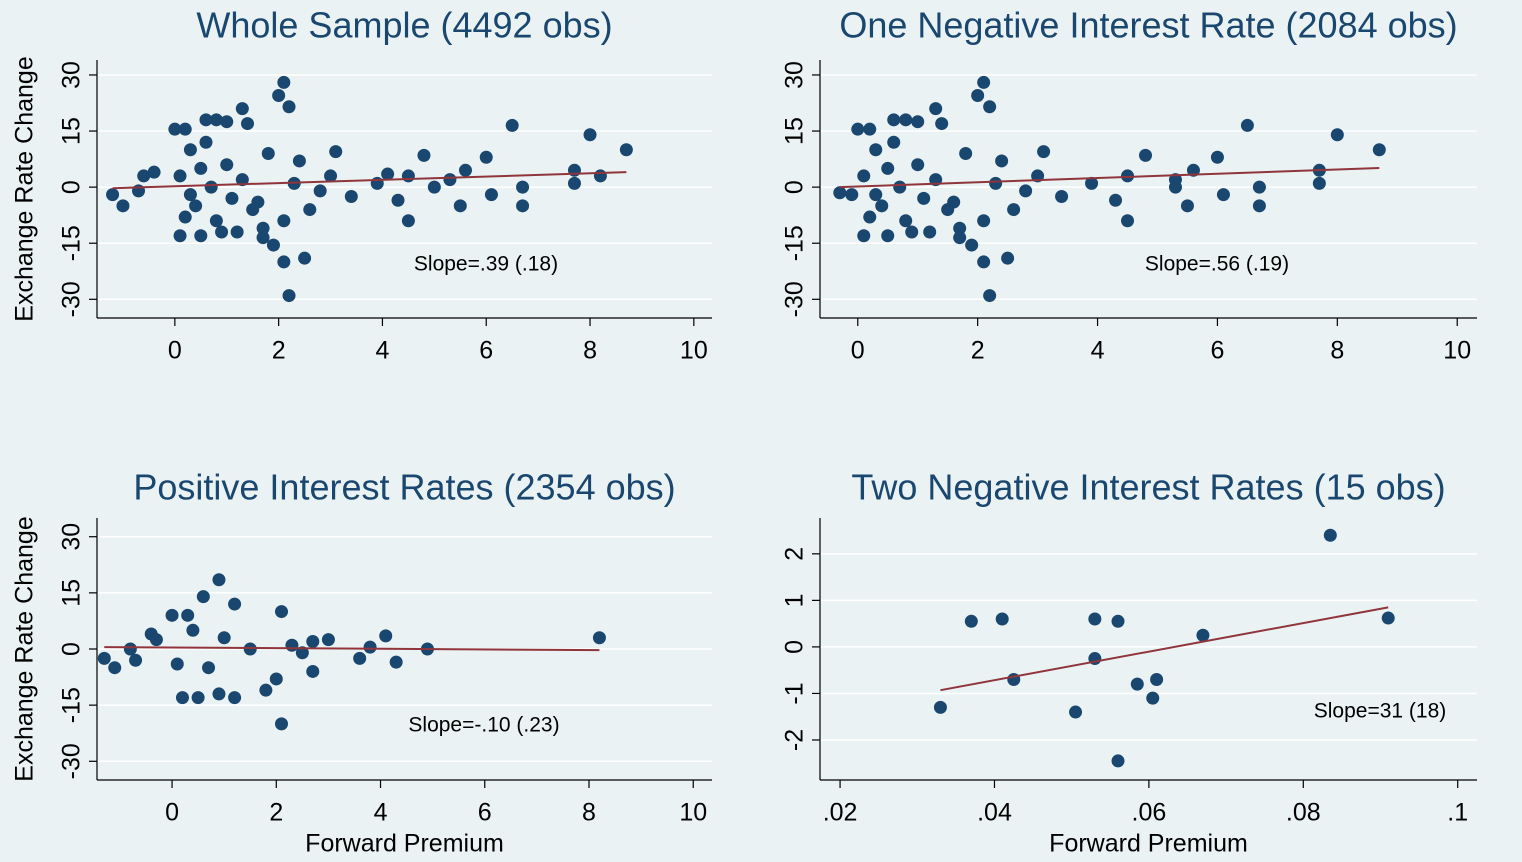 This screenshot has height=862, width=1522. What do you see at coordinates (795, 299) in the screenshot?
I see `y-tick-label: -30` at bounding box center [795, 299].